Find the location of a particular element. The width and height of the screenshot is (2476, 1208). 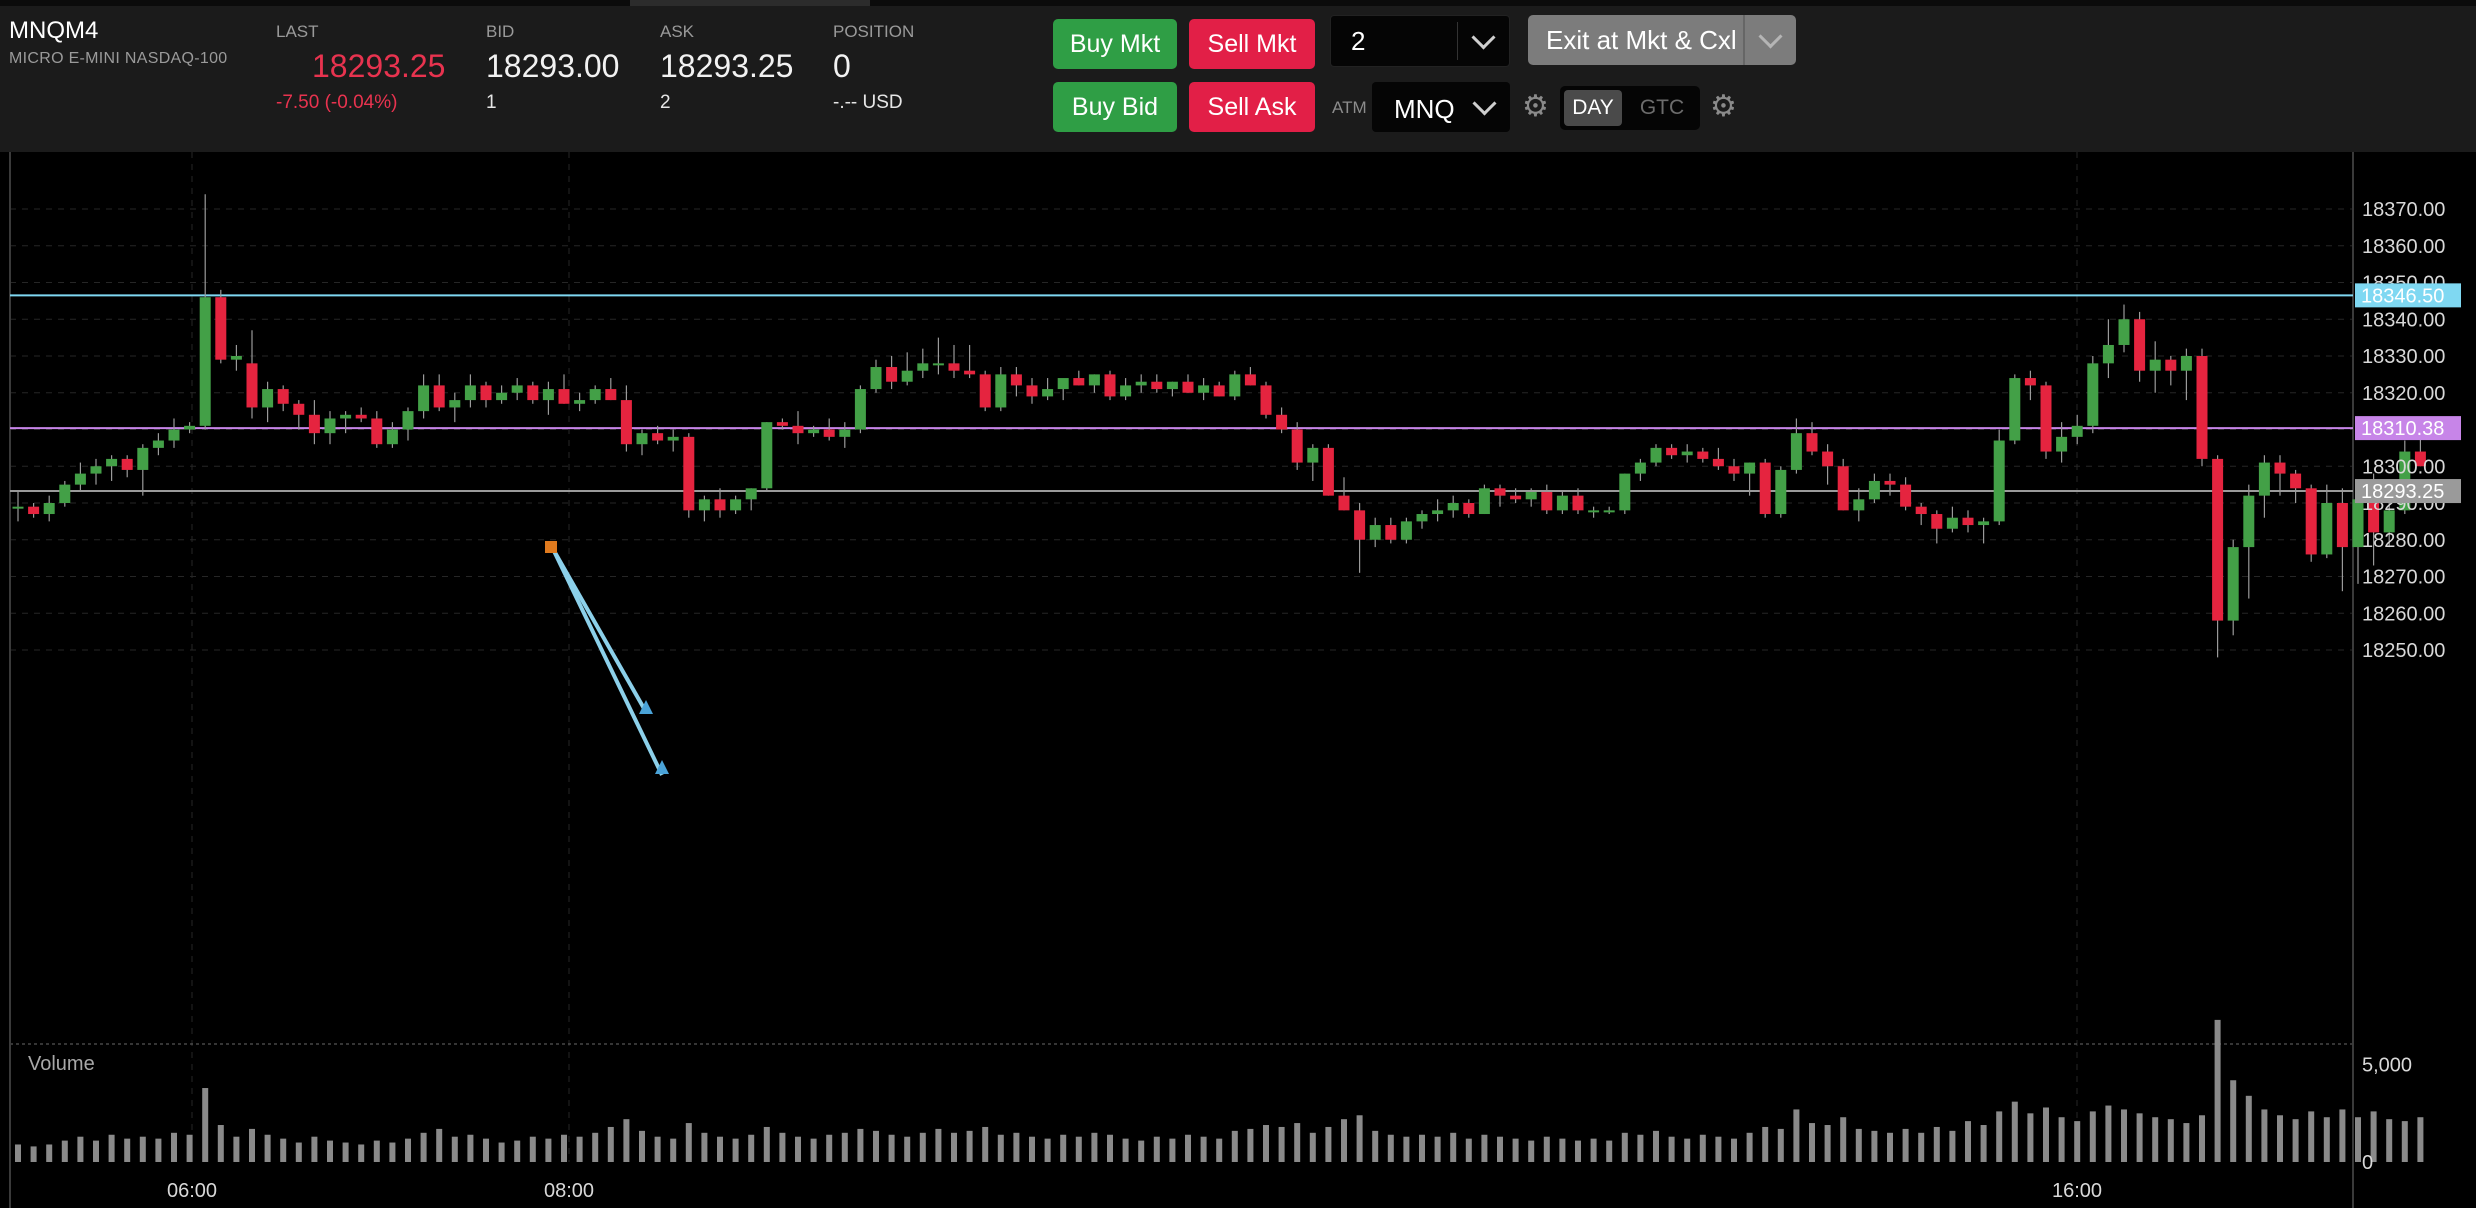

price-level-label: 18293.25 is located at coordinates (2402, 492).